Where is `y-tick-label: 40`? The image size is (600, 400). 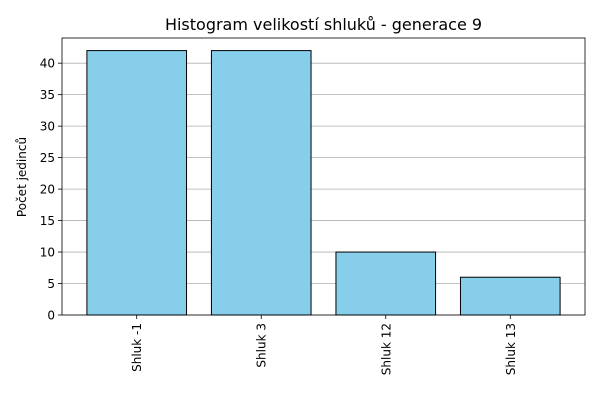 y-tick-label: 40 is located at coordinates (47, 63).